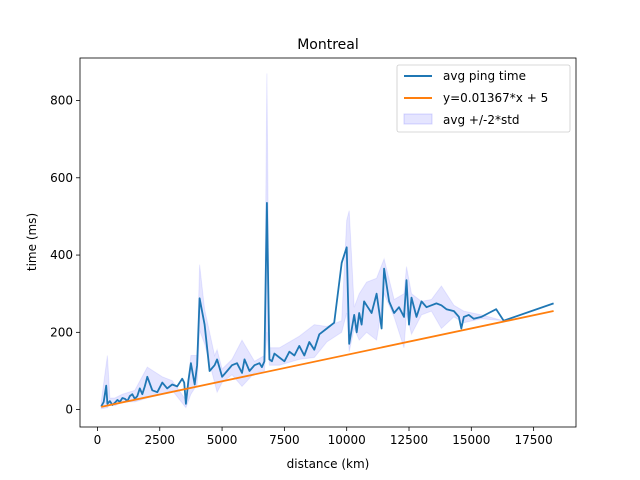 The height and width of the screenshot is (480, 640). What do you see at coordinates (61, 178) in the screenshot?
I see `y-tick-label: 600` at bounding box center [61, 178].